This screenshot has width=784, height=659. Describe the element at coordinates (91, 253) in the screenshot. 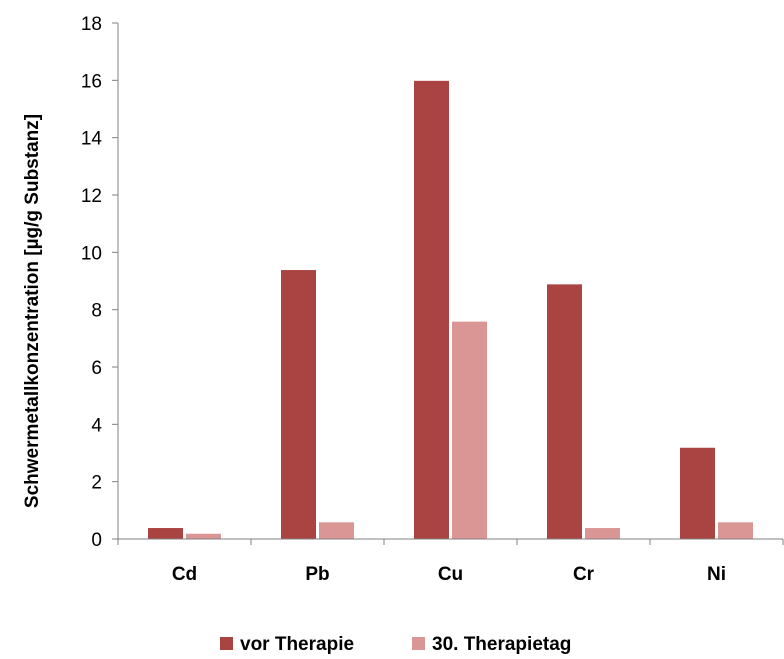

I see `y-tick-label: 10` at that location.